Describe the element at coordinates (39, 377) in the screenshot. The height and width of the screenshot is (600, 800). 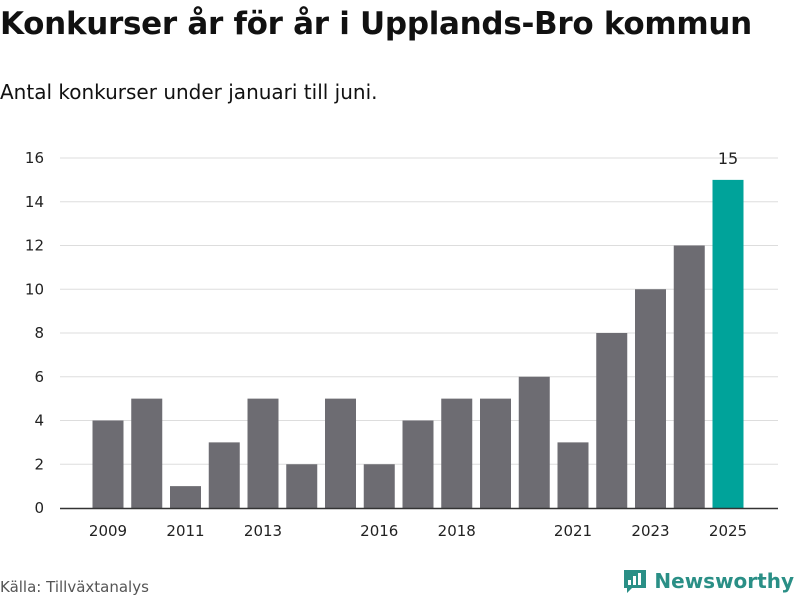
I see `y-tick-label: 6` at that location.